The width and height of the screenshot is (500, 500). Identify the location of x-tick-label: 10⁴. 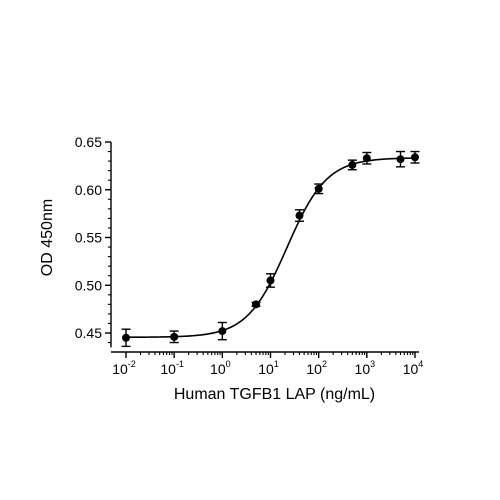
(413, 368).